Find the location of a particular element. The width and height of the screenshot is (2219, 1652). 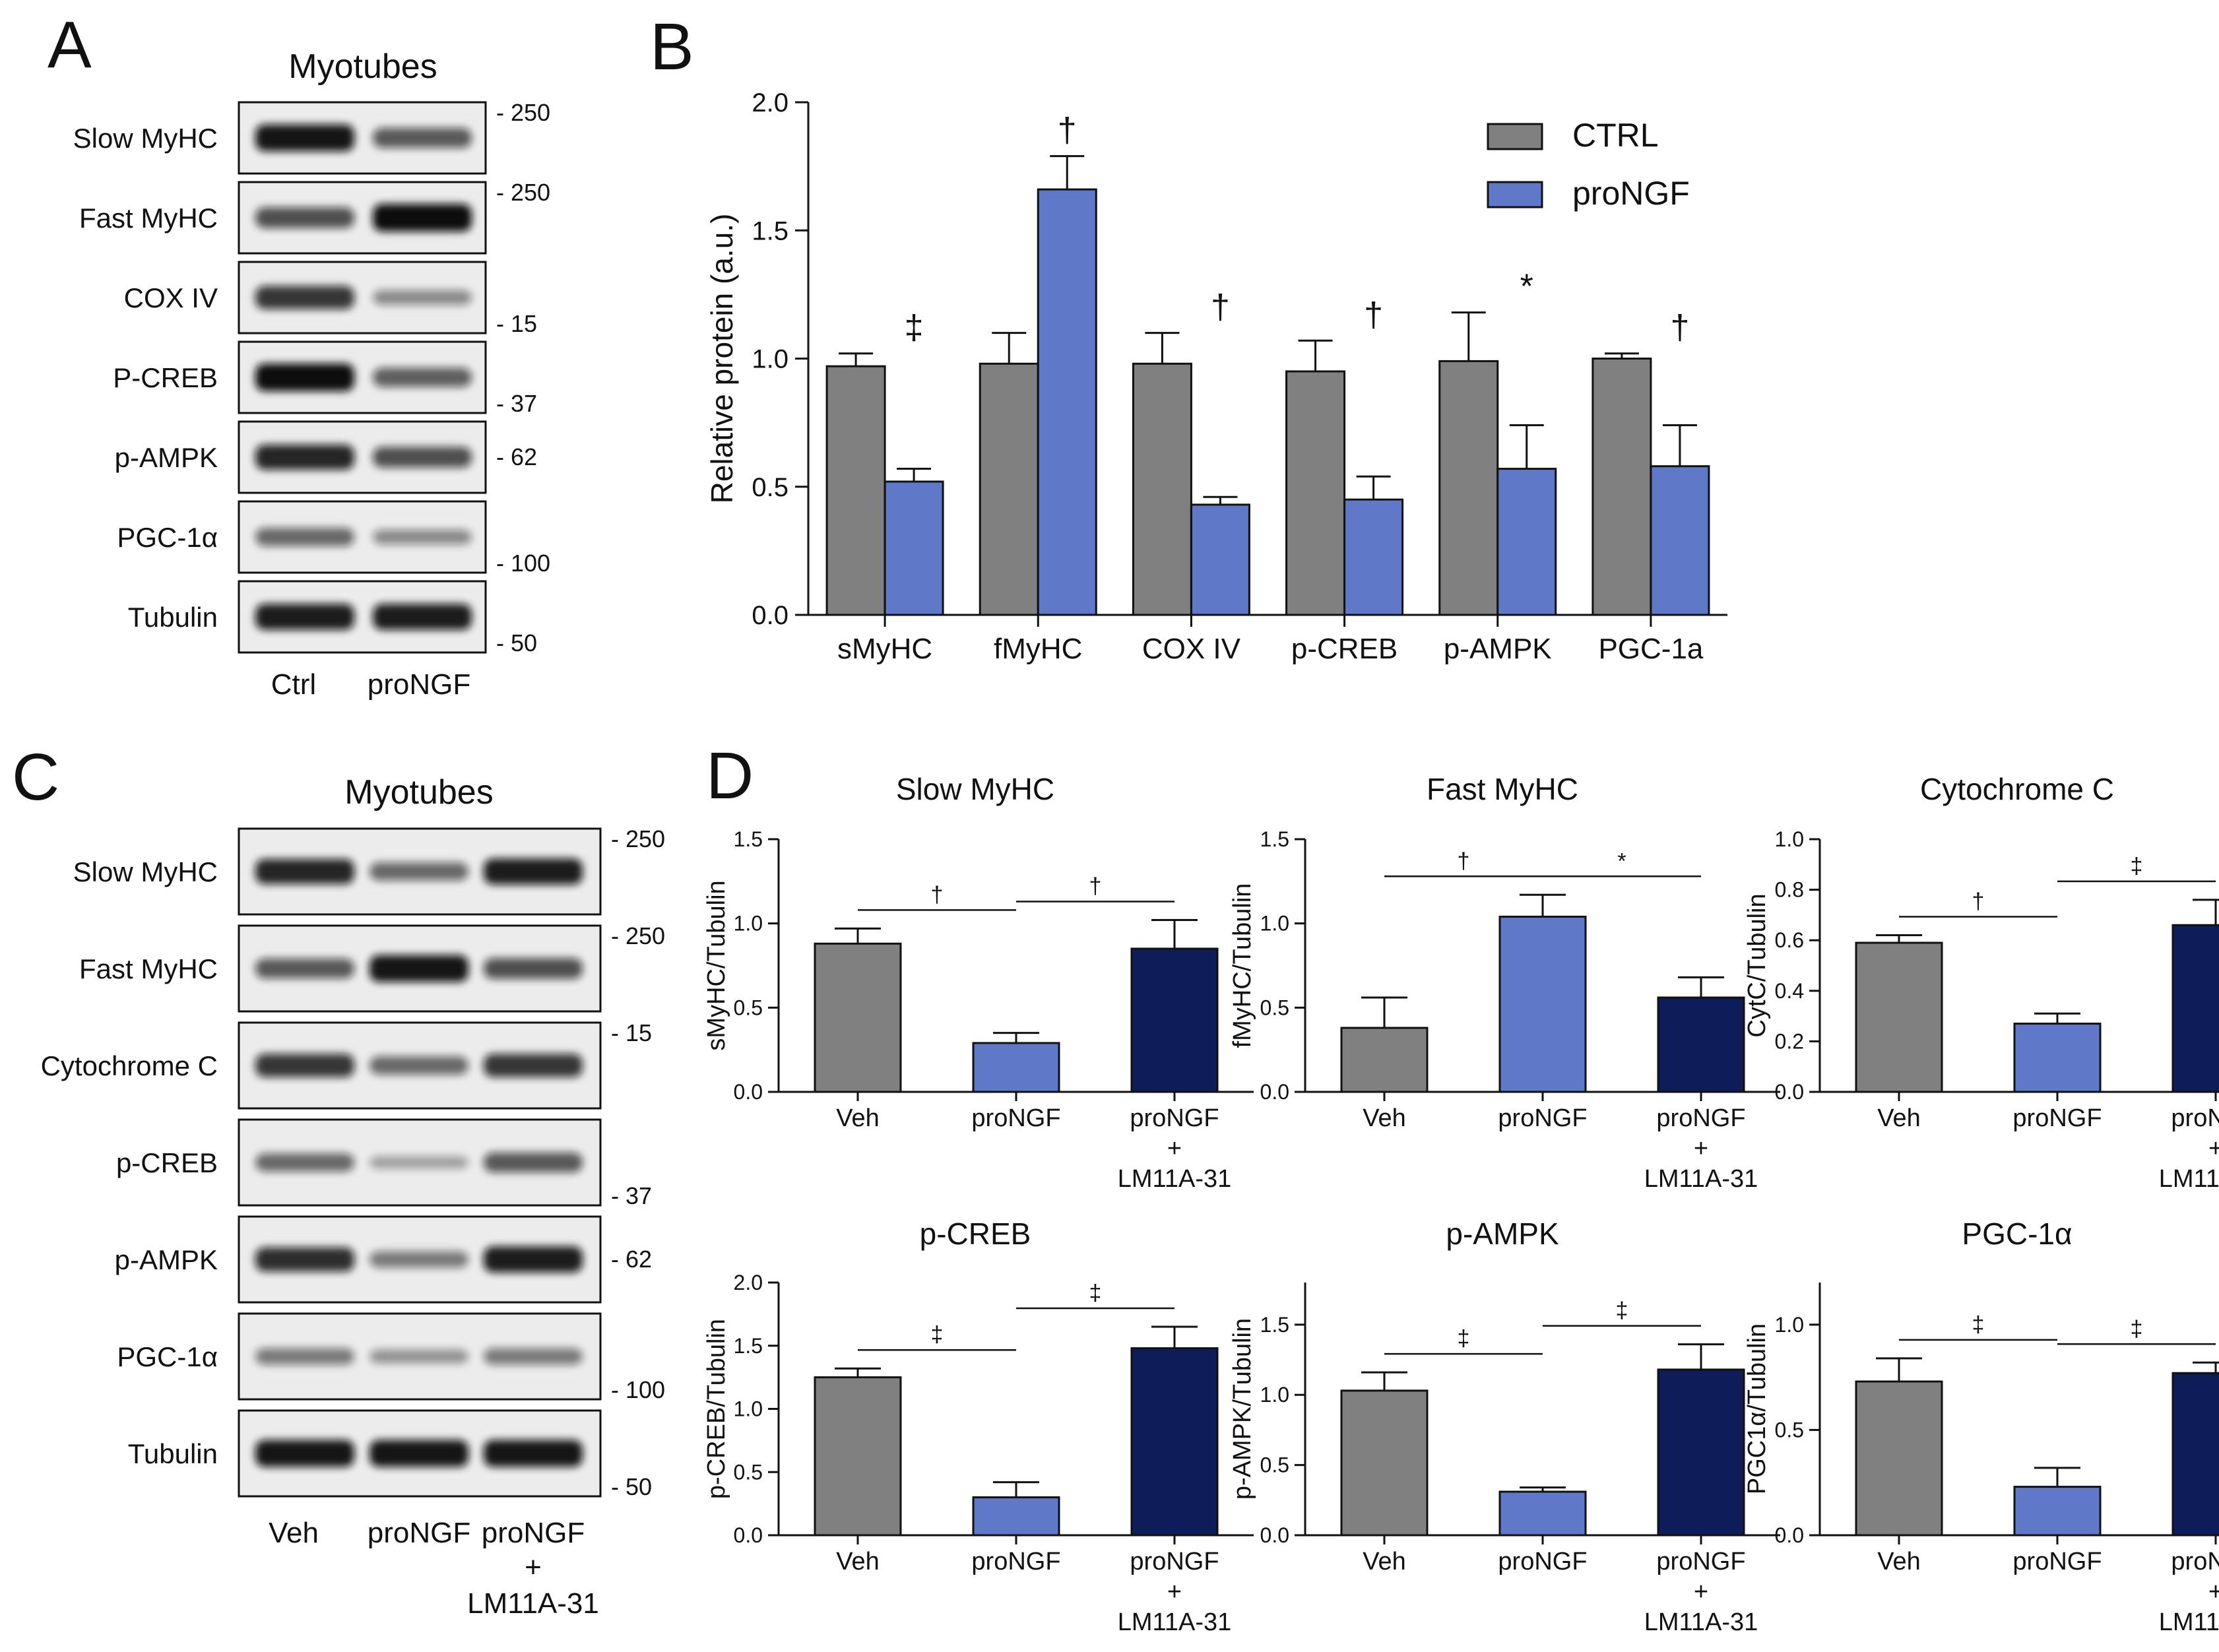

y-tick-label: 0.6 is located at coordinates (1790, 940).